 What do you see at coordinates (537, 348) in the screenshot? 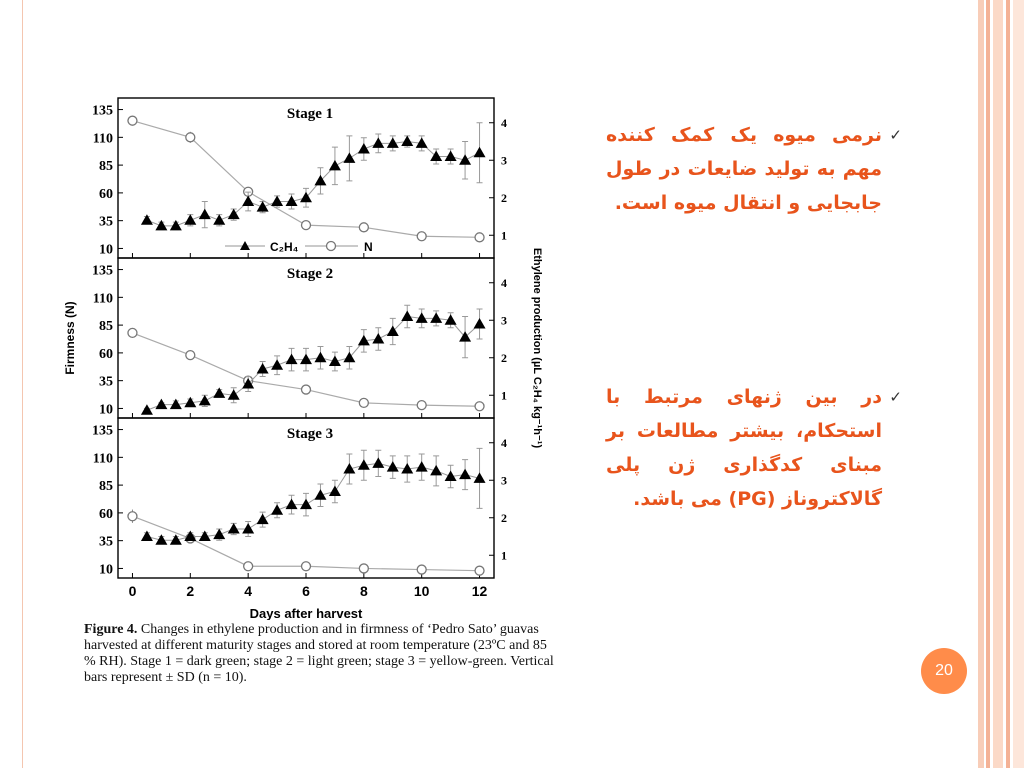
I see `y-right-axis-label: Ethylene production (µL C₂H₄ kg⁻¹h⁻¹)` at bounding box center [537, 348].